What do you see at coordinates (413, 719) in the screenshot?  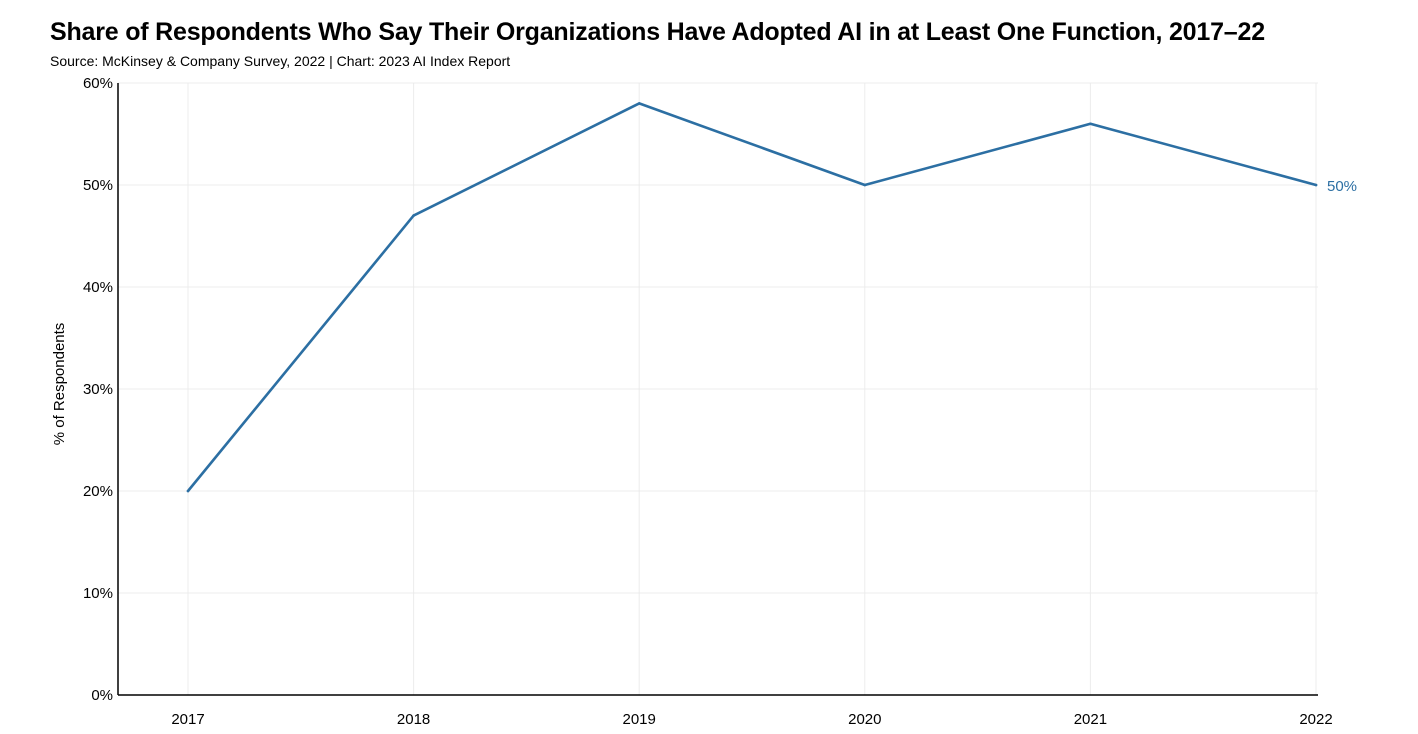 I see `x-tick-label: 2018` at bounding box center [413, 719].